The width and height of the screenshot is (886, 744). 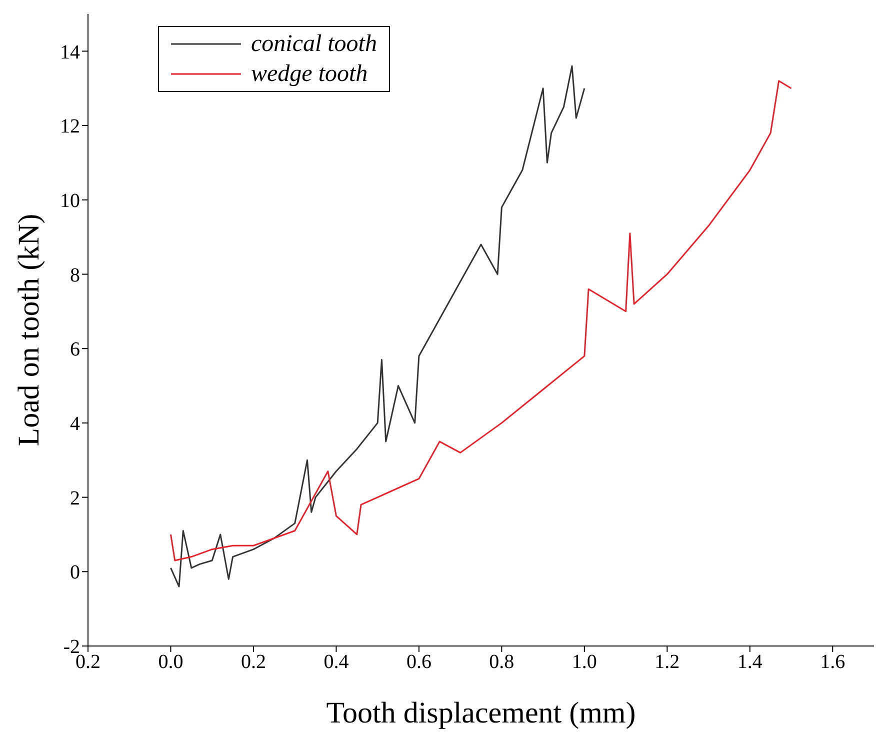 I want to click on x-tick-label: 0.0, so click(x=171, y=662).